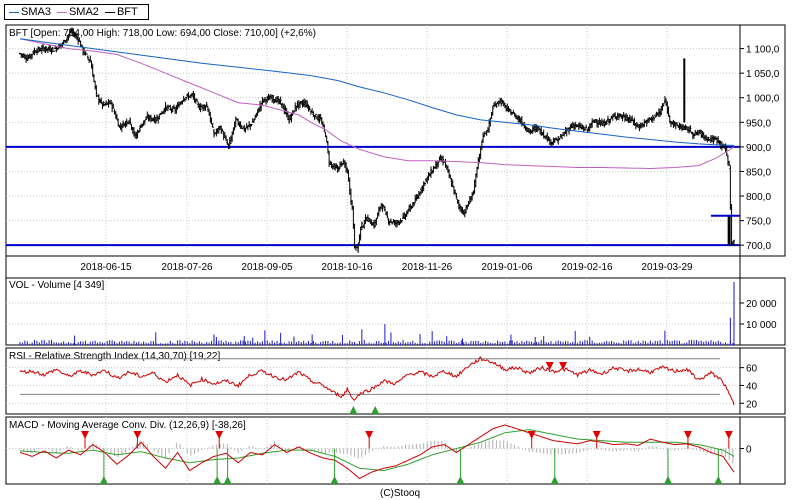  Describe the element at coordinates (762, 381) in the screenshot. I see `rsi-axis-frame` at that location.